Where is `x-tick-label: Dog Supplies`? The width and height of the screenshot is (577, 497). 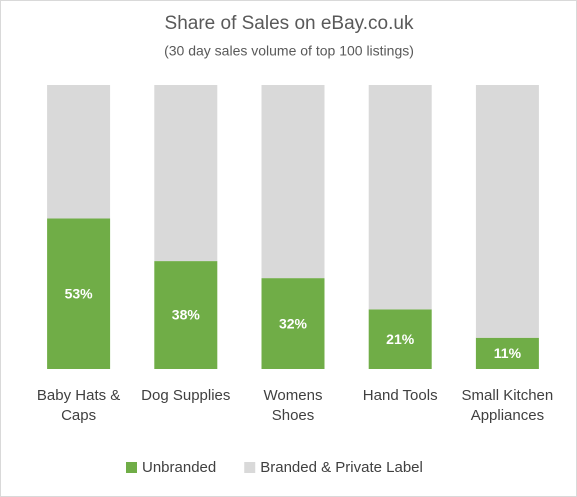
x-tick-label: Dog Supplies is located at coordinates (186, 395).